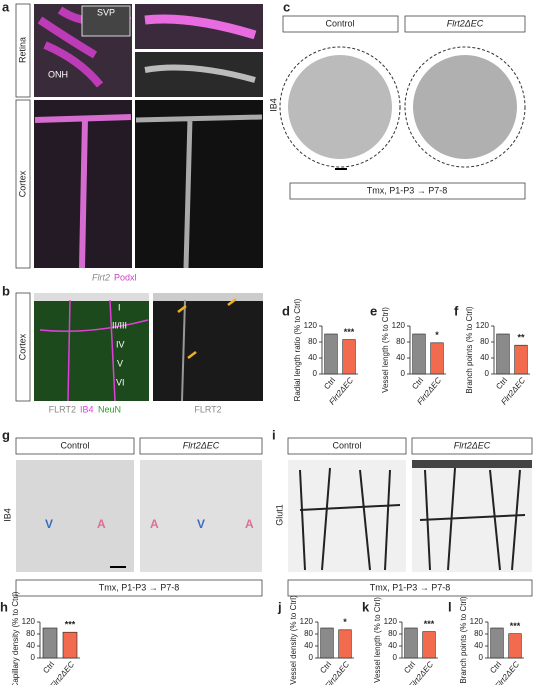 This screenshot has height=685, width=535. I want to click on panel-label: j, so click(279, 606).